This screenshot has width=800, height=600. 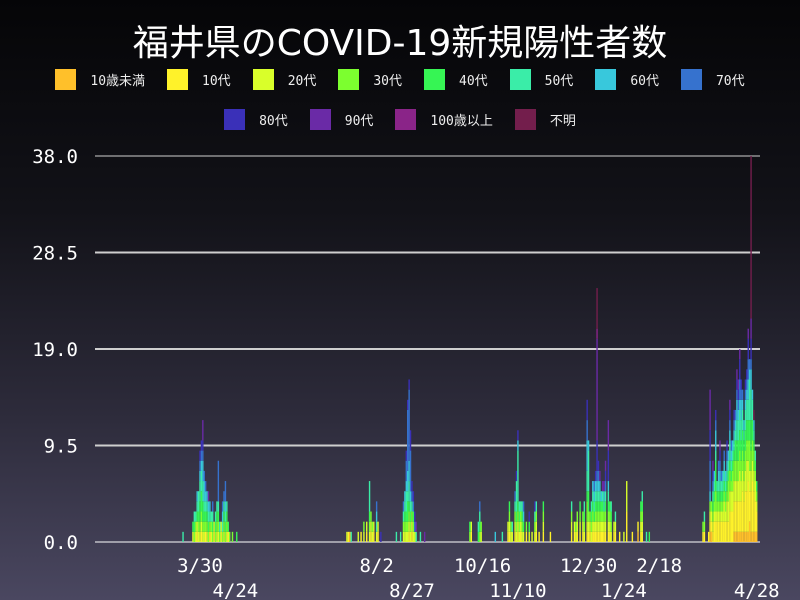 I want to click on x-tick-label: 3/30, so click(x=200, y=566).